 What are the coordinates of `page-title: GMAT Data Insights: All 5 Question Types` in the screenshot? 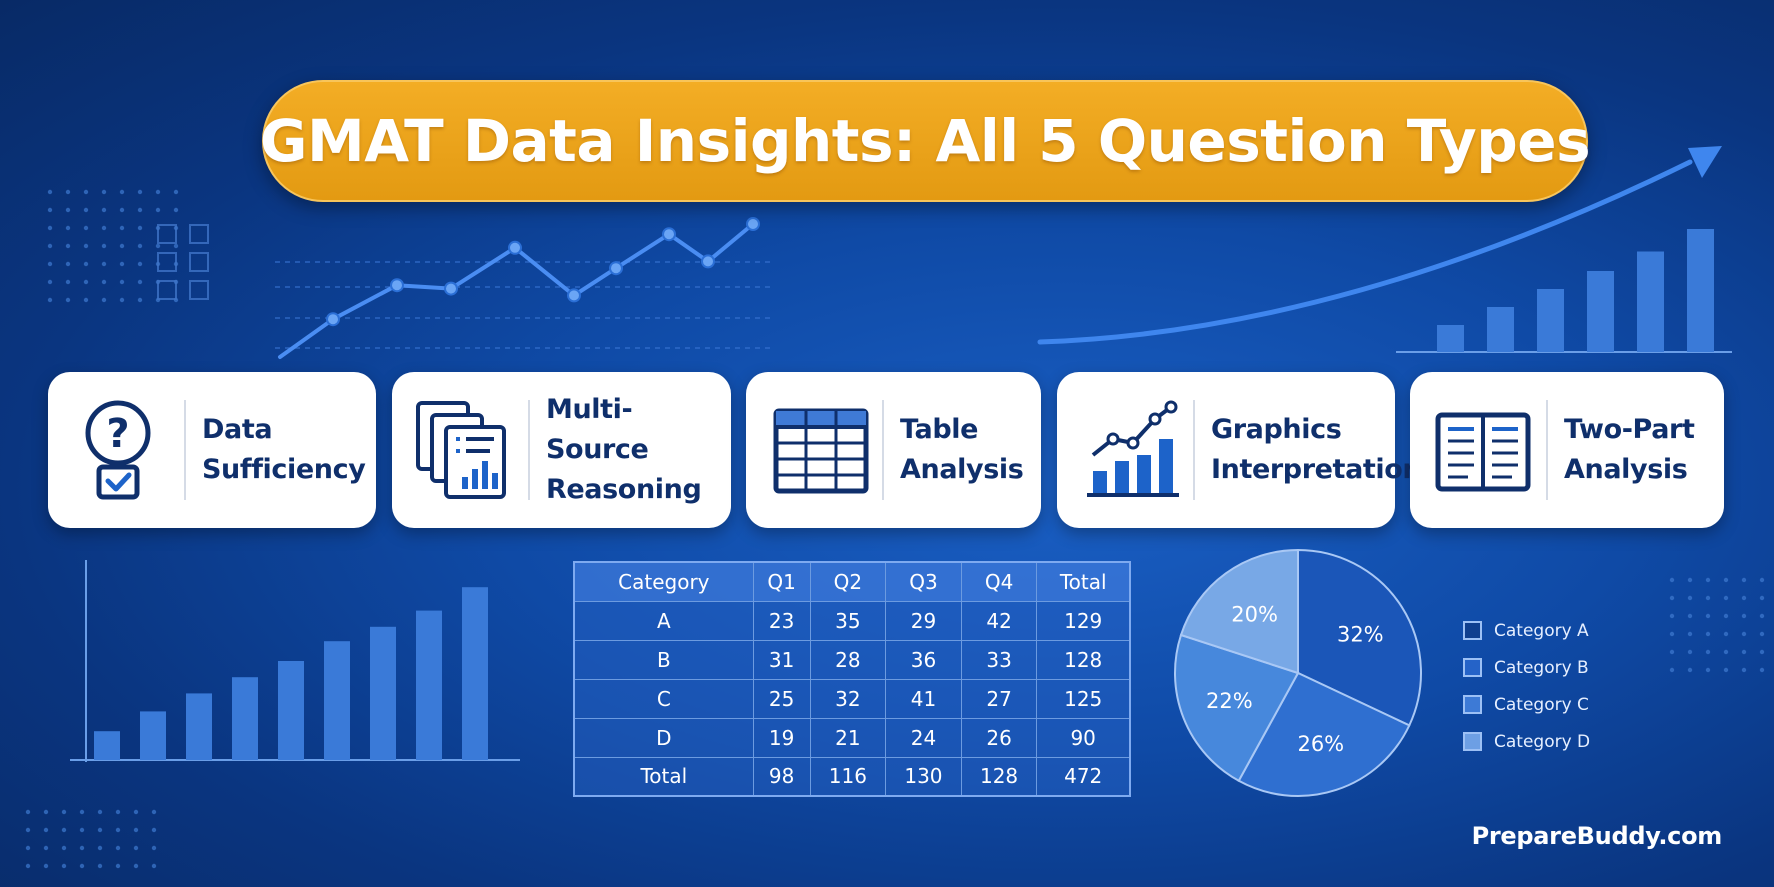 It's located at (925, 141).